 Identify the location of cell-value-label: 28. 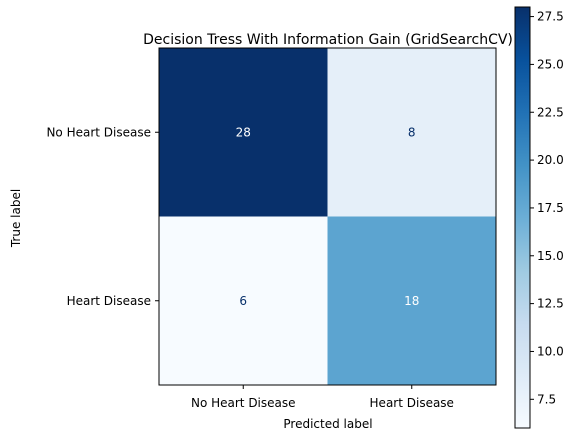
(243, 132).